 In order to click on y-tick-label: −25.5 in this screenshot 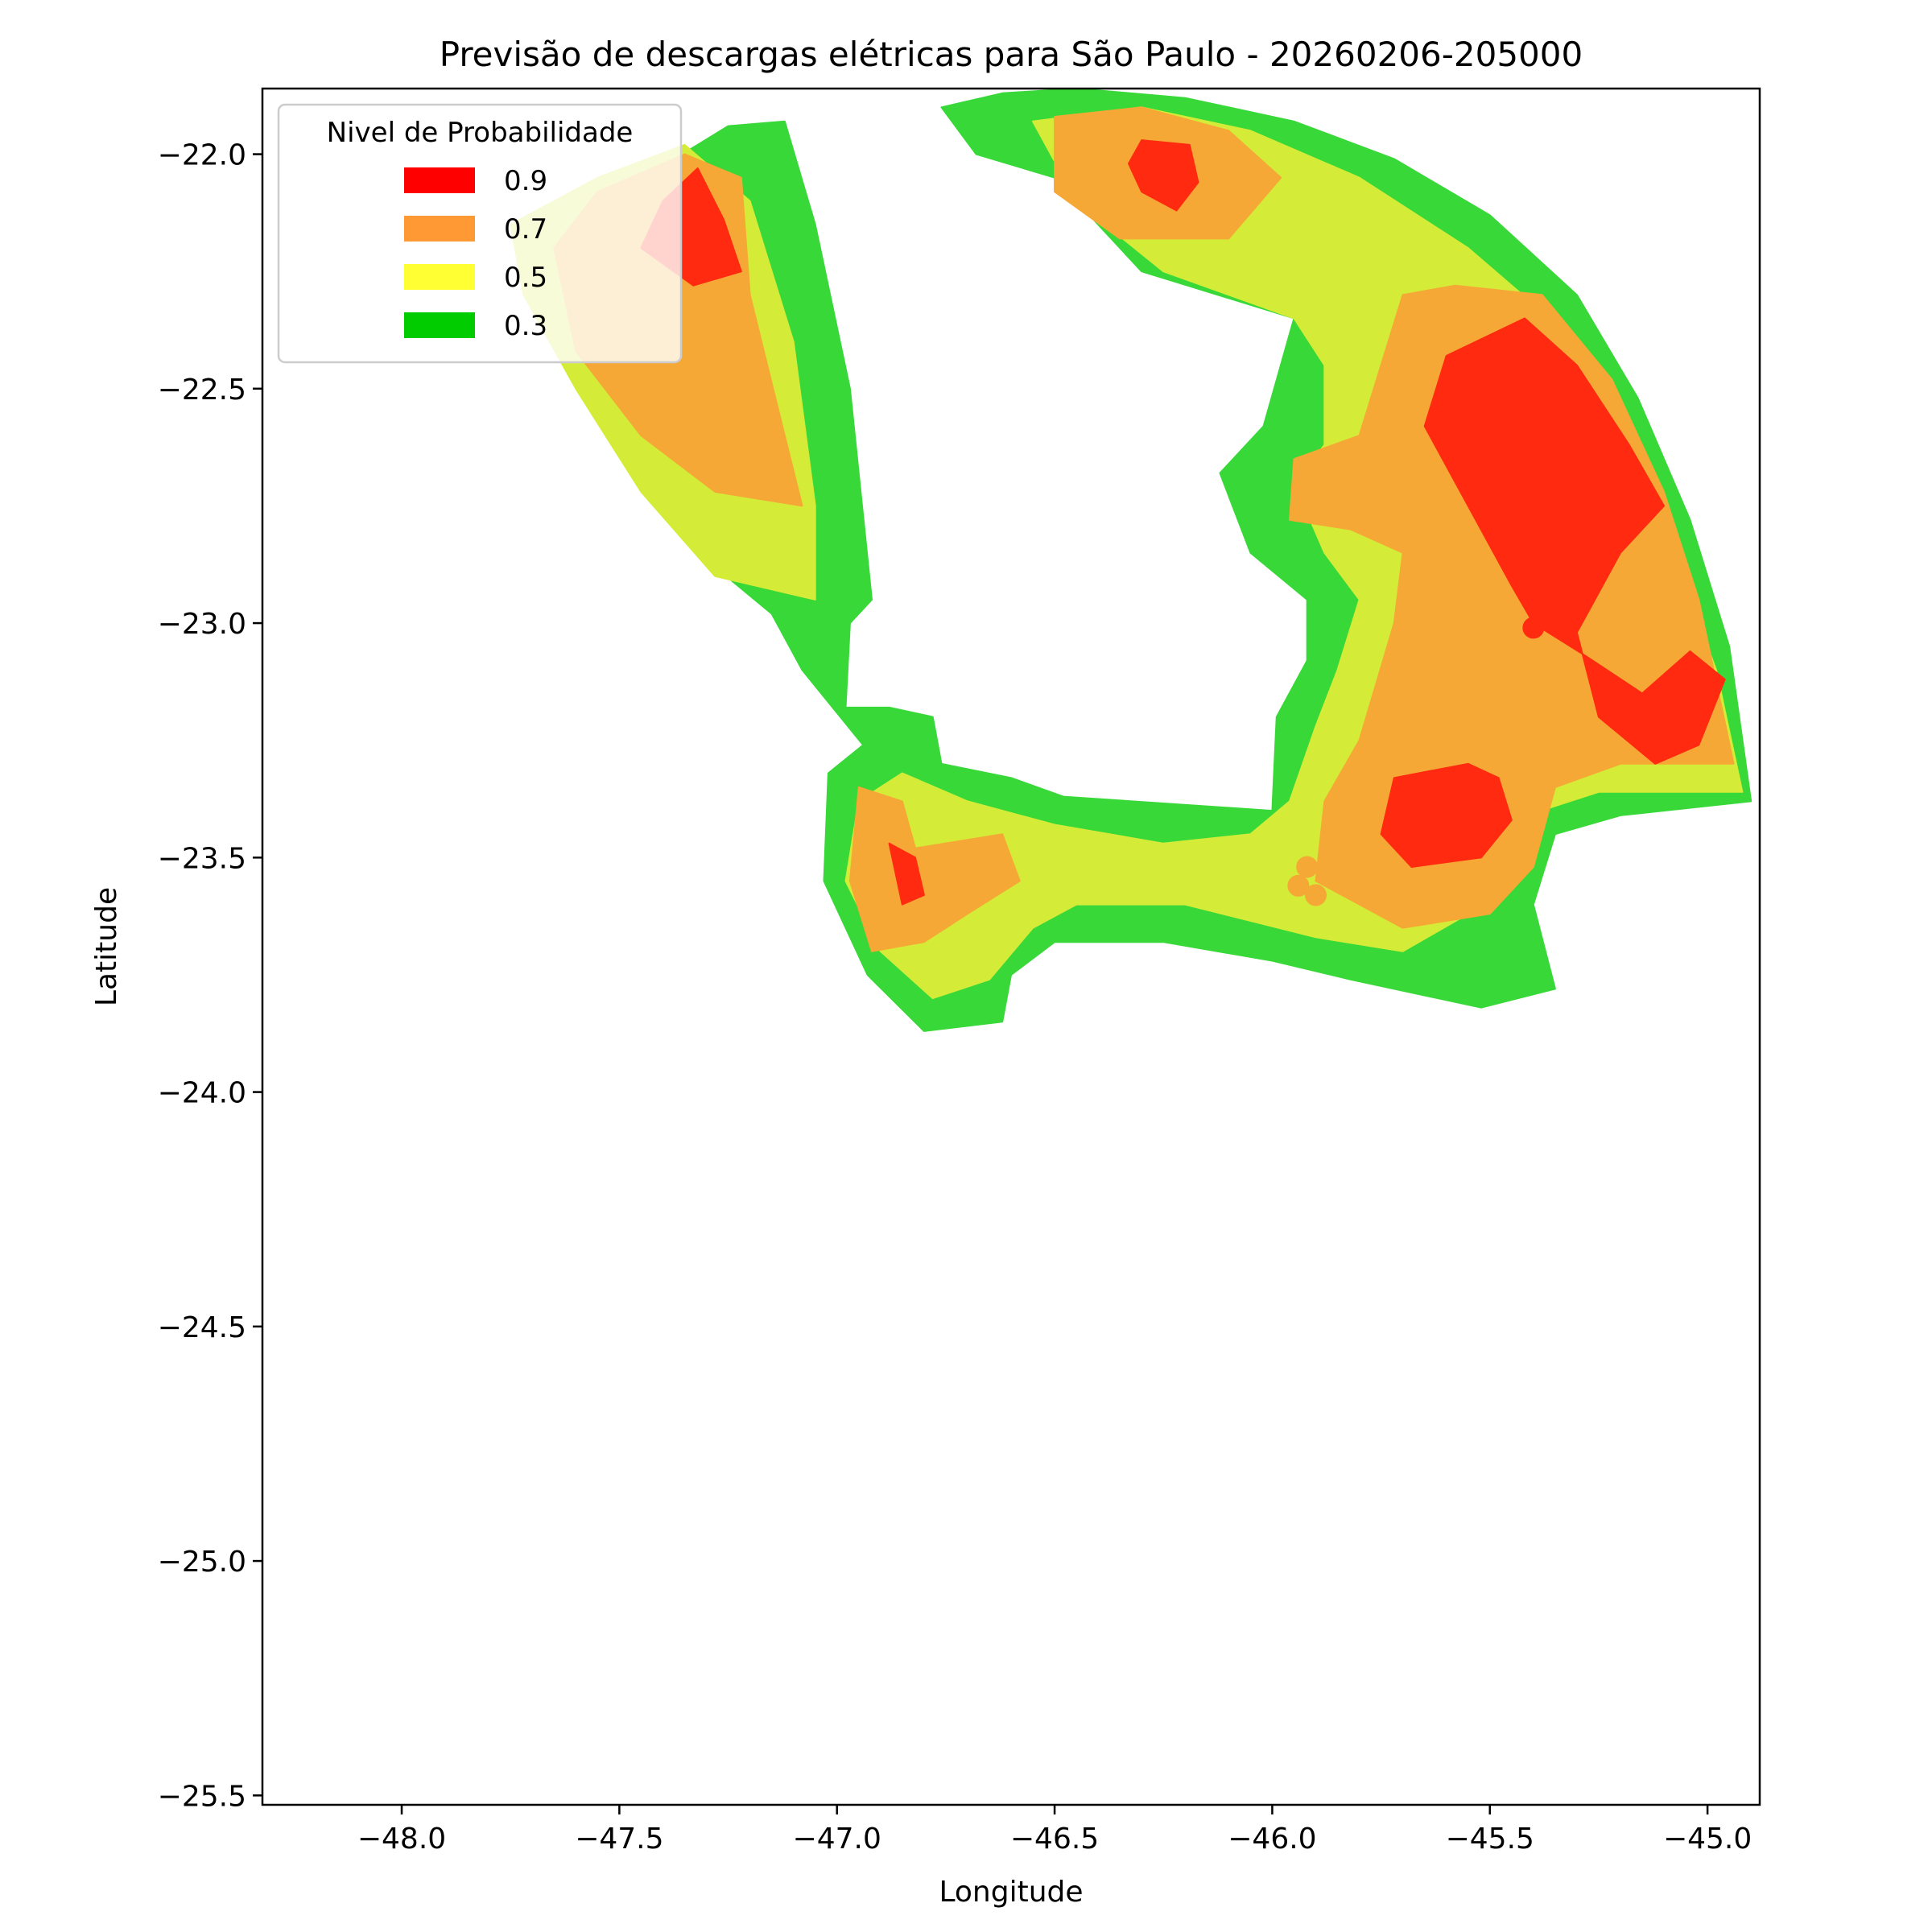, I will do `click(202, 1796)`.